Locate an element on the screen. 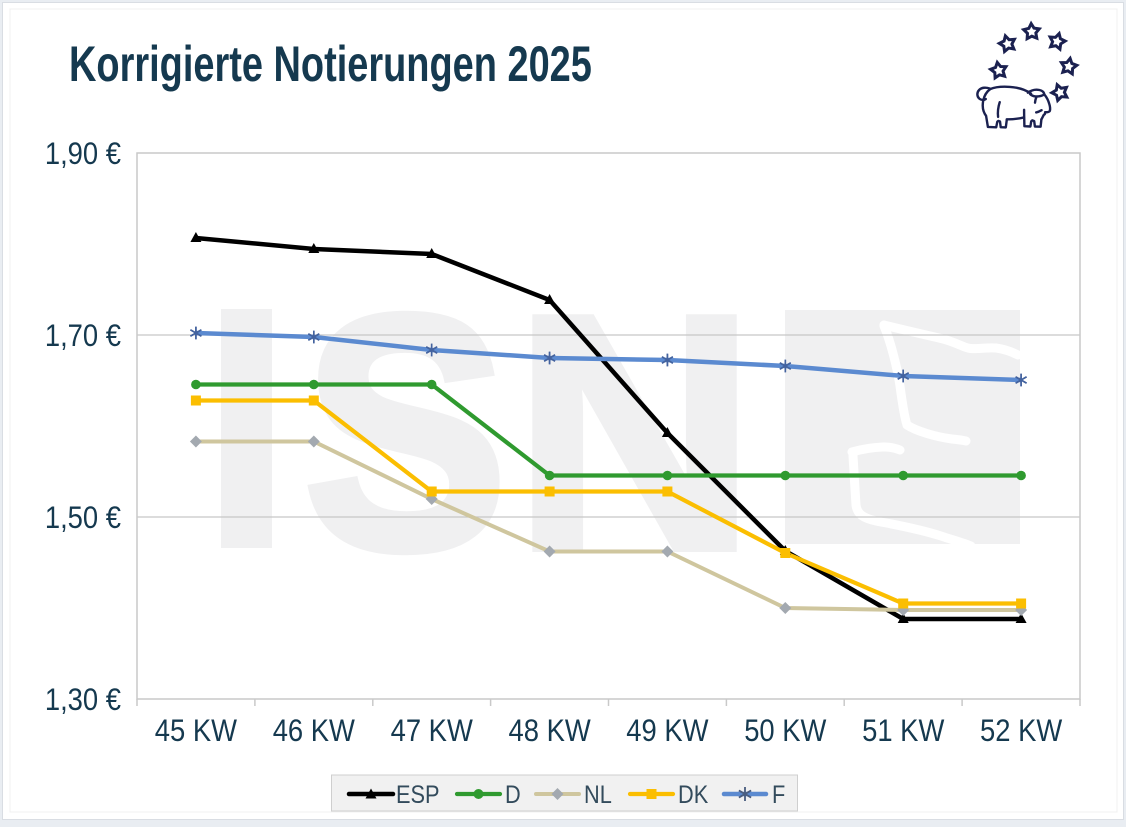 This screenshot has width=1126, height=827. svg-text: D is located at coordinates (513, 795).